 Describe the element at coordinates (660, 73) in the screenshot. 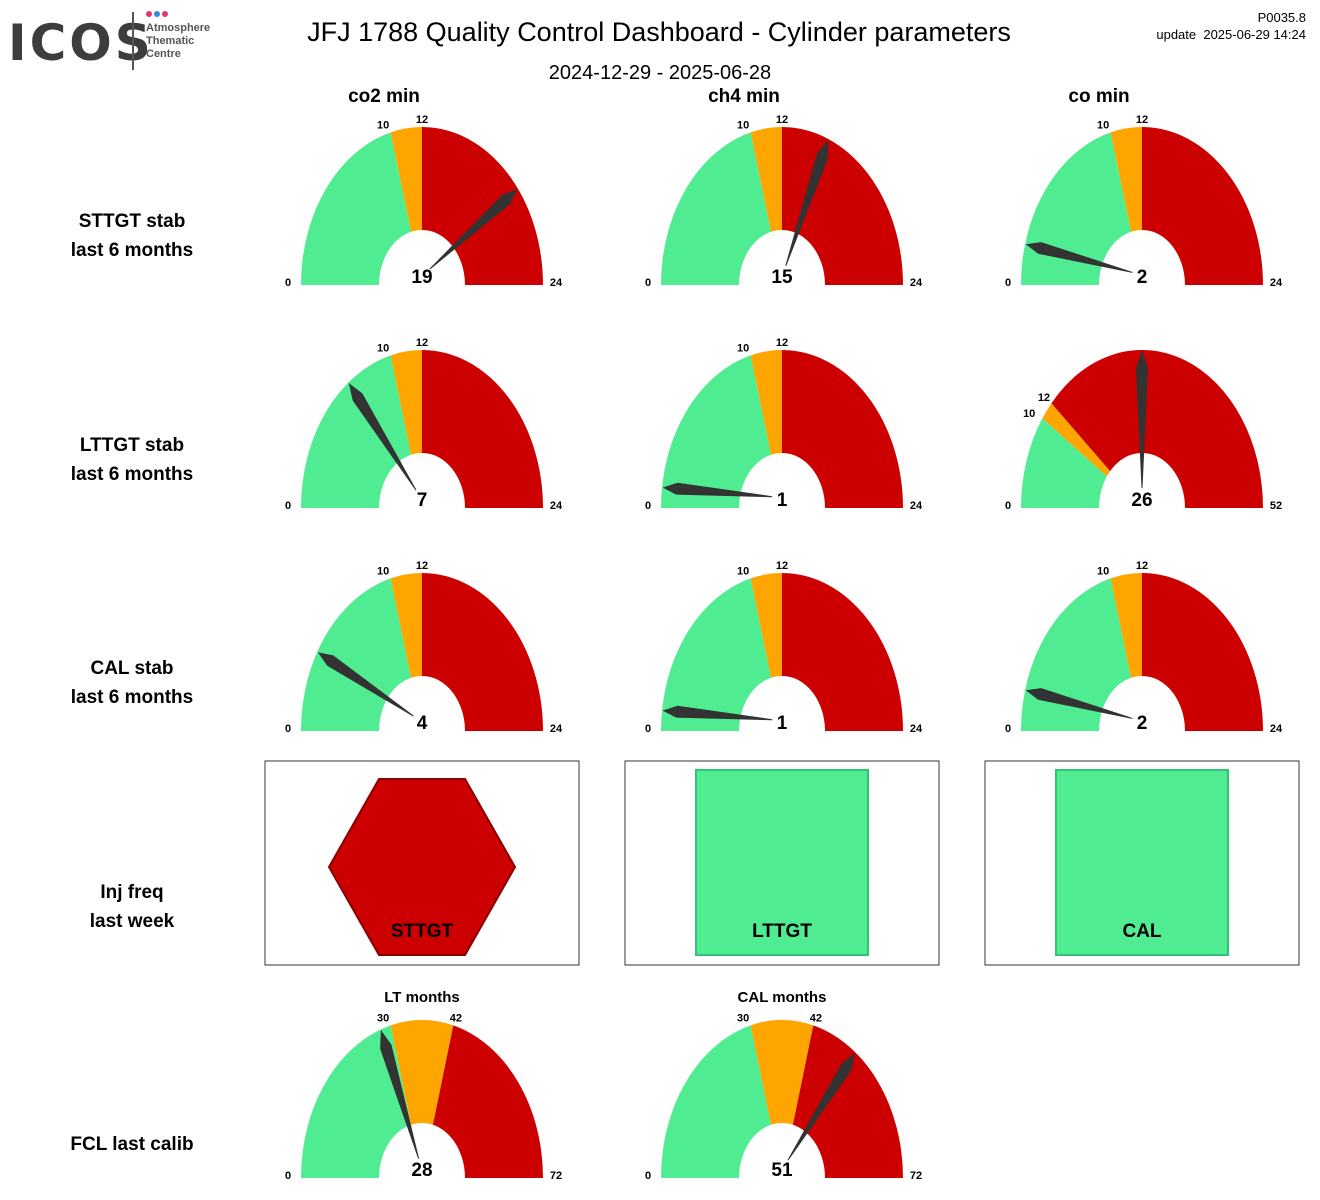

I see `date-range: 2024-12-29 - 2025-06-28` at that location.